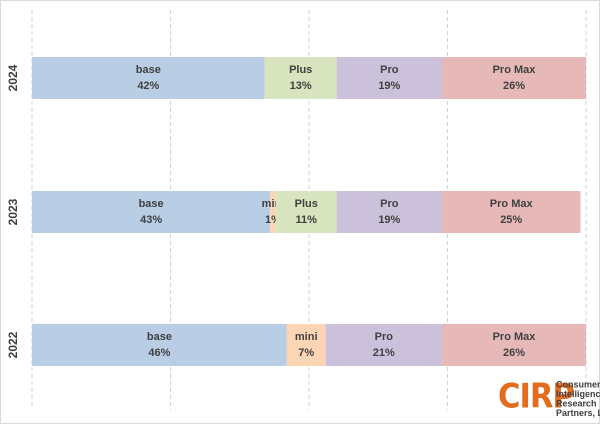 The image size is (600, 424). I want to click on y-tick-label: 2024, so click(13, 77).